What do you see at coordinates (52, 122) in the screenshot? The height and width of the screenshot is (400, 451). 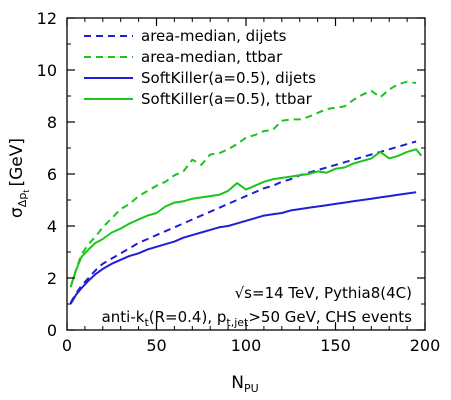 I see `y-tick-label: 8` at bounding box center [52, 122].